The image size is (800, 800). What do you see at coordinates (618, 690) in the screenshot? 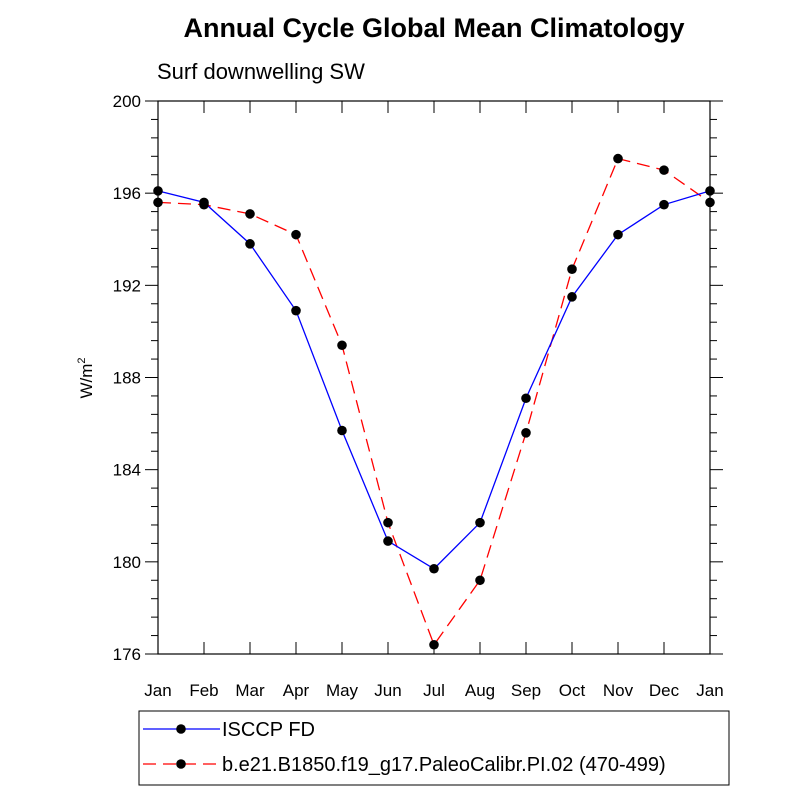
I see `x-tick-label: Nov` at bounding box center [618, 690].